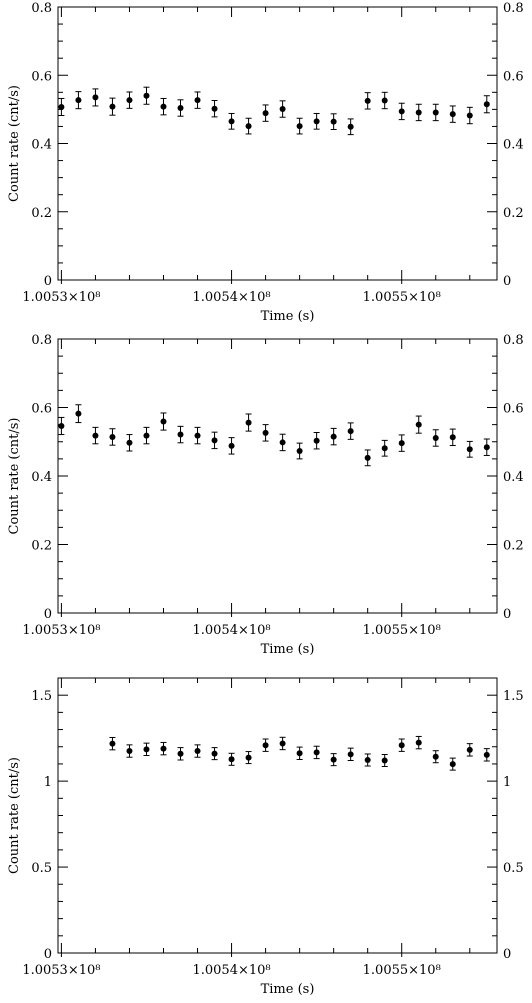  I want to click on y-tick-label-right: 0.5, so click(513, 868).